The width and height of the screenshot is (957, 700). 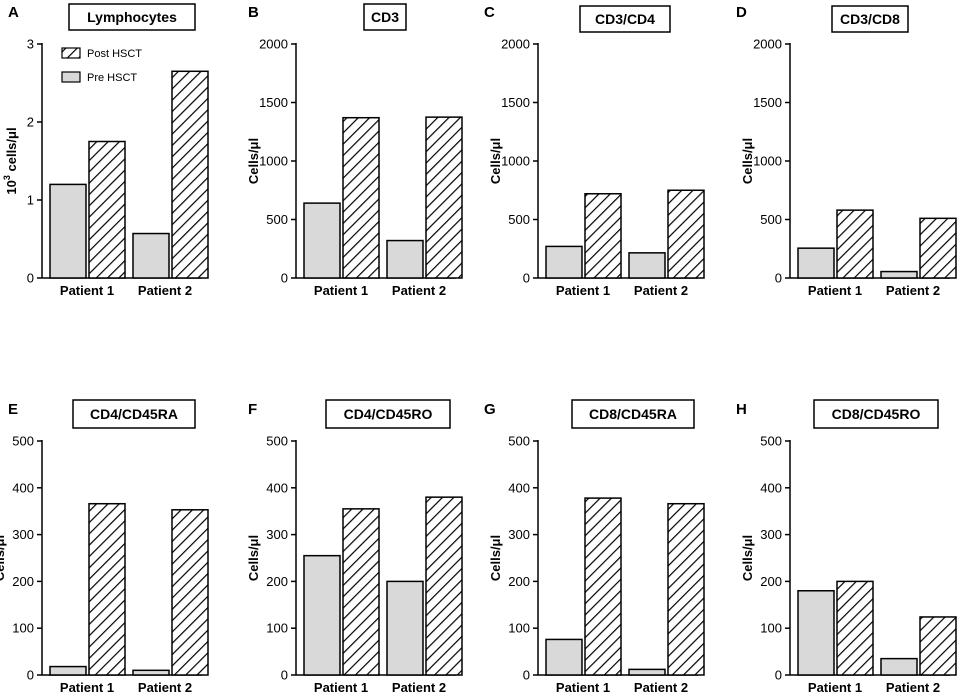 I want to click on y-tick-label-f: 0, so click(x=284, y=675).